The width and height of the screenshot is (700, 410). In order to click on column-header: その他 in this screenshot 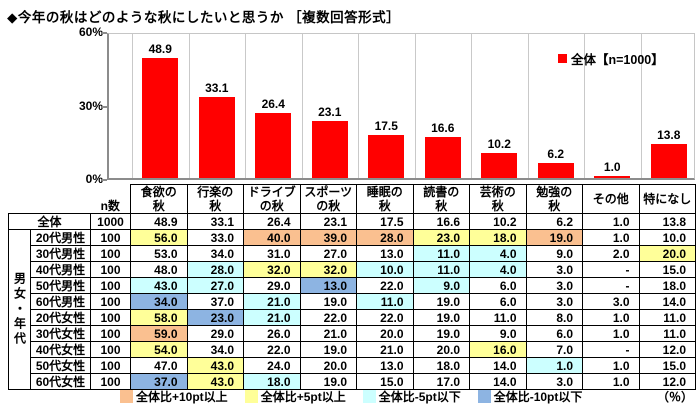, I will do `click(611, 199)`.